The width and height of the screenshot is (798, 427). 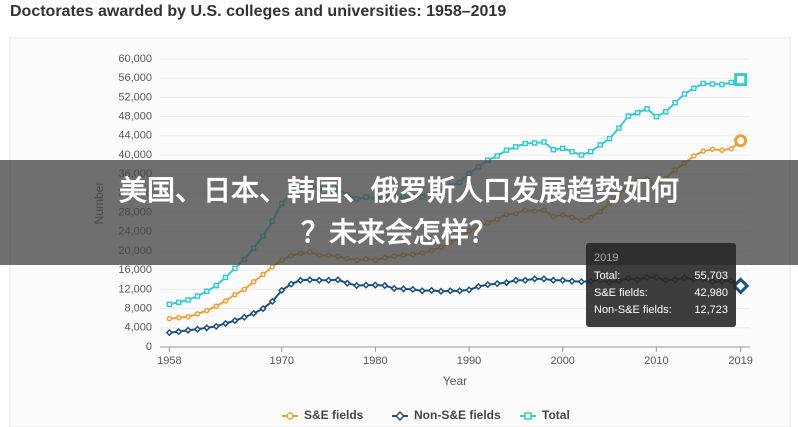 I want to click on tooltip-title: 2019, so click(x=606, y=258).